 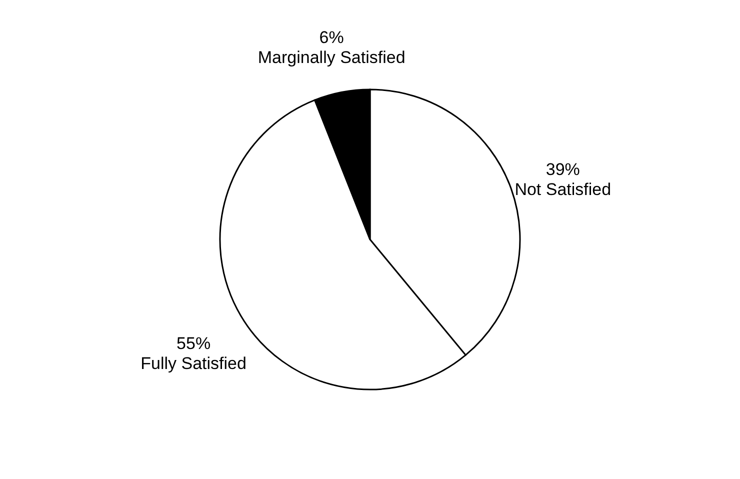 I want to click on data-label: 39%, so click(x=563, y=170).